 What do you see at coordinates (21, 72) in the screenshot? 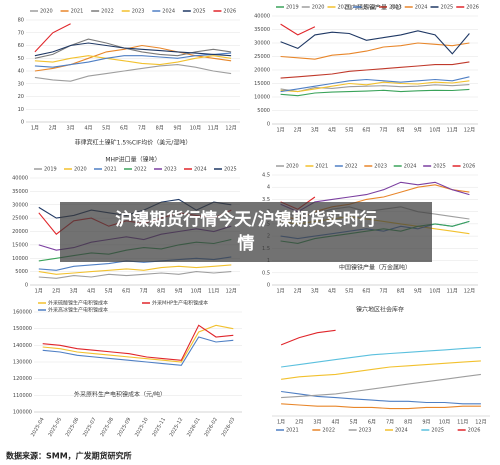
I see `y-tick-label: 40` at bounding box center [21, 72].